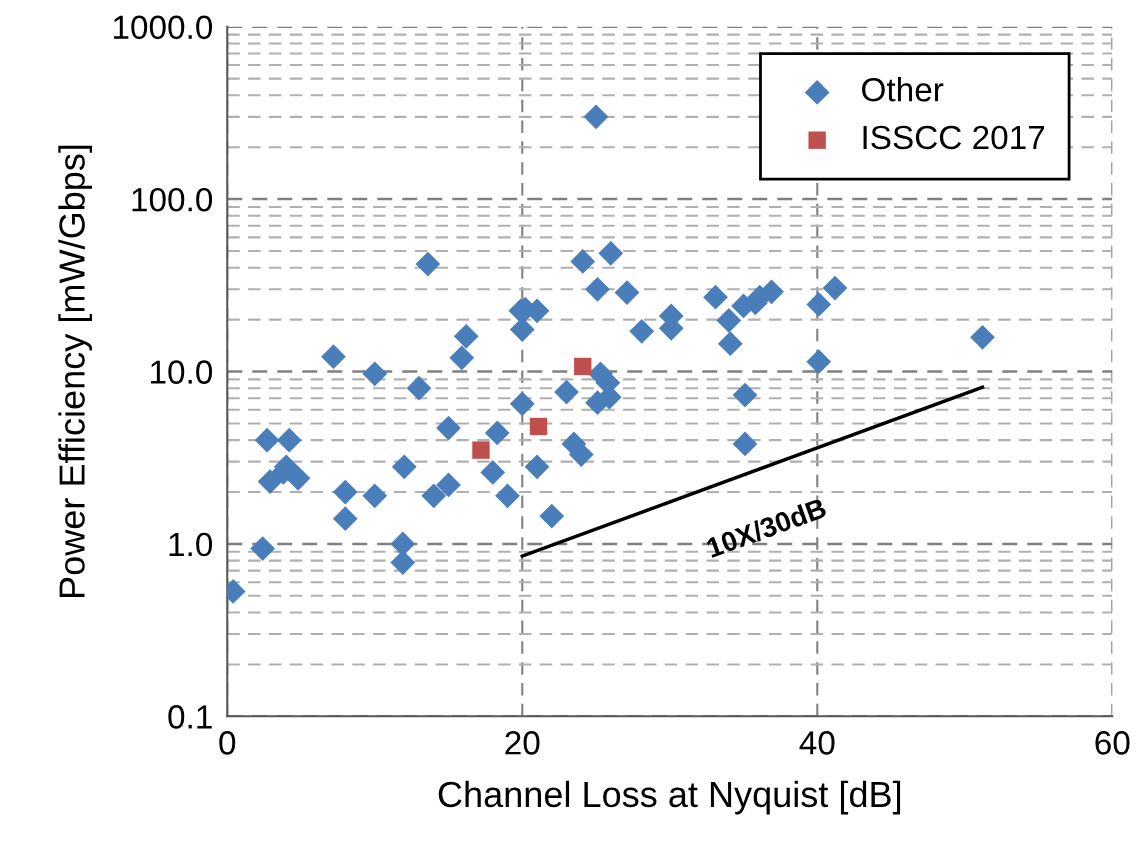 The image size is (1142, 862). I want to click on legend-label: Other, so click(903, 89).